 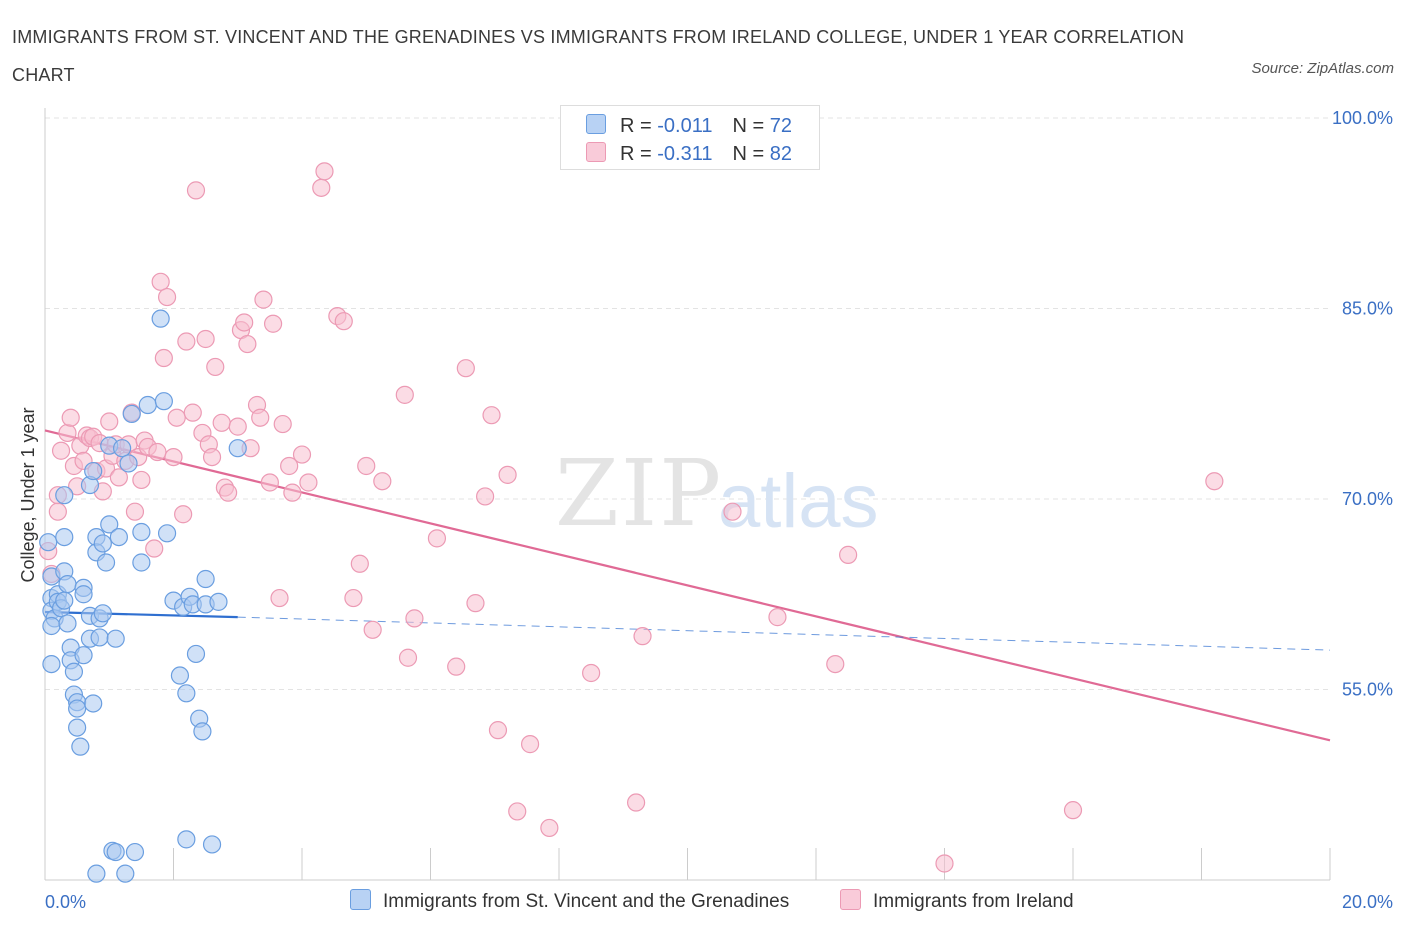 I want to click on legend-n-value: 72, so click(x=780, y=126).